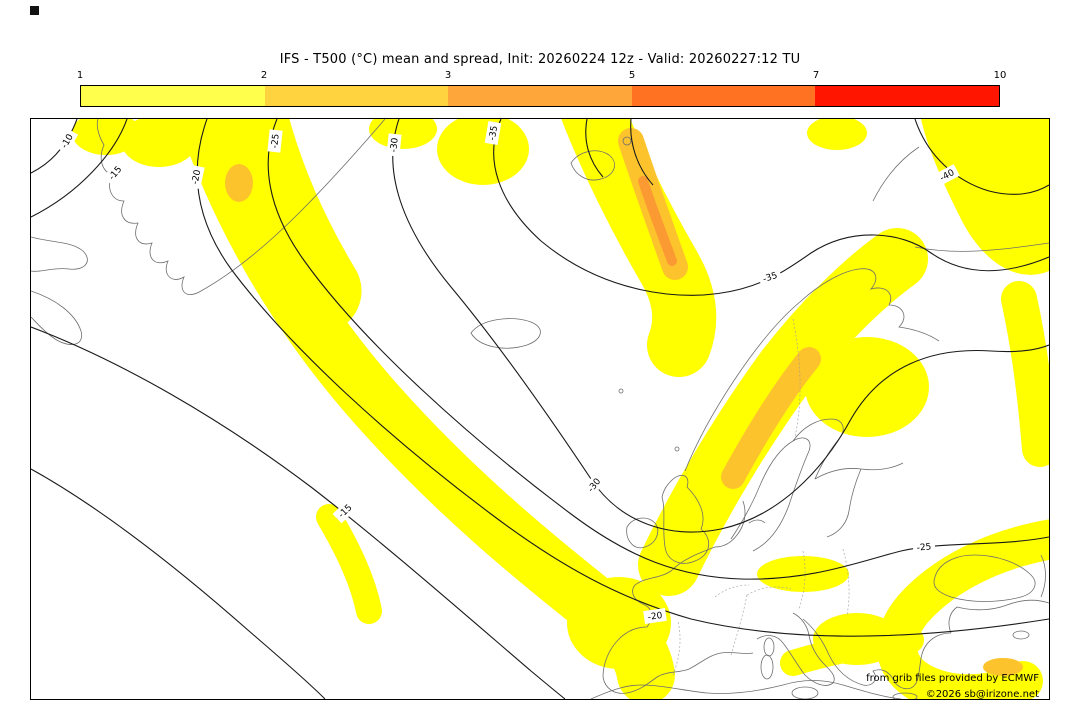  Describe the element at coordinates (678, 620) in the screenshot. I see `west-europe-coastline` at that location.